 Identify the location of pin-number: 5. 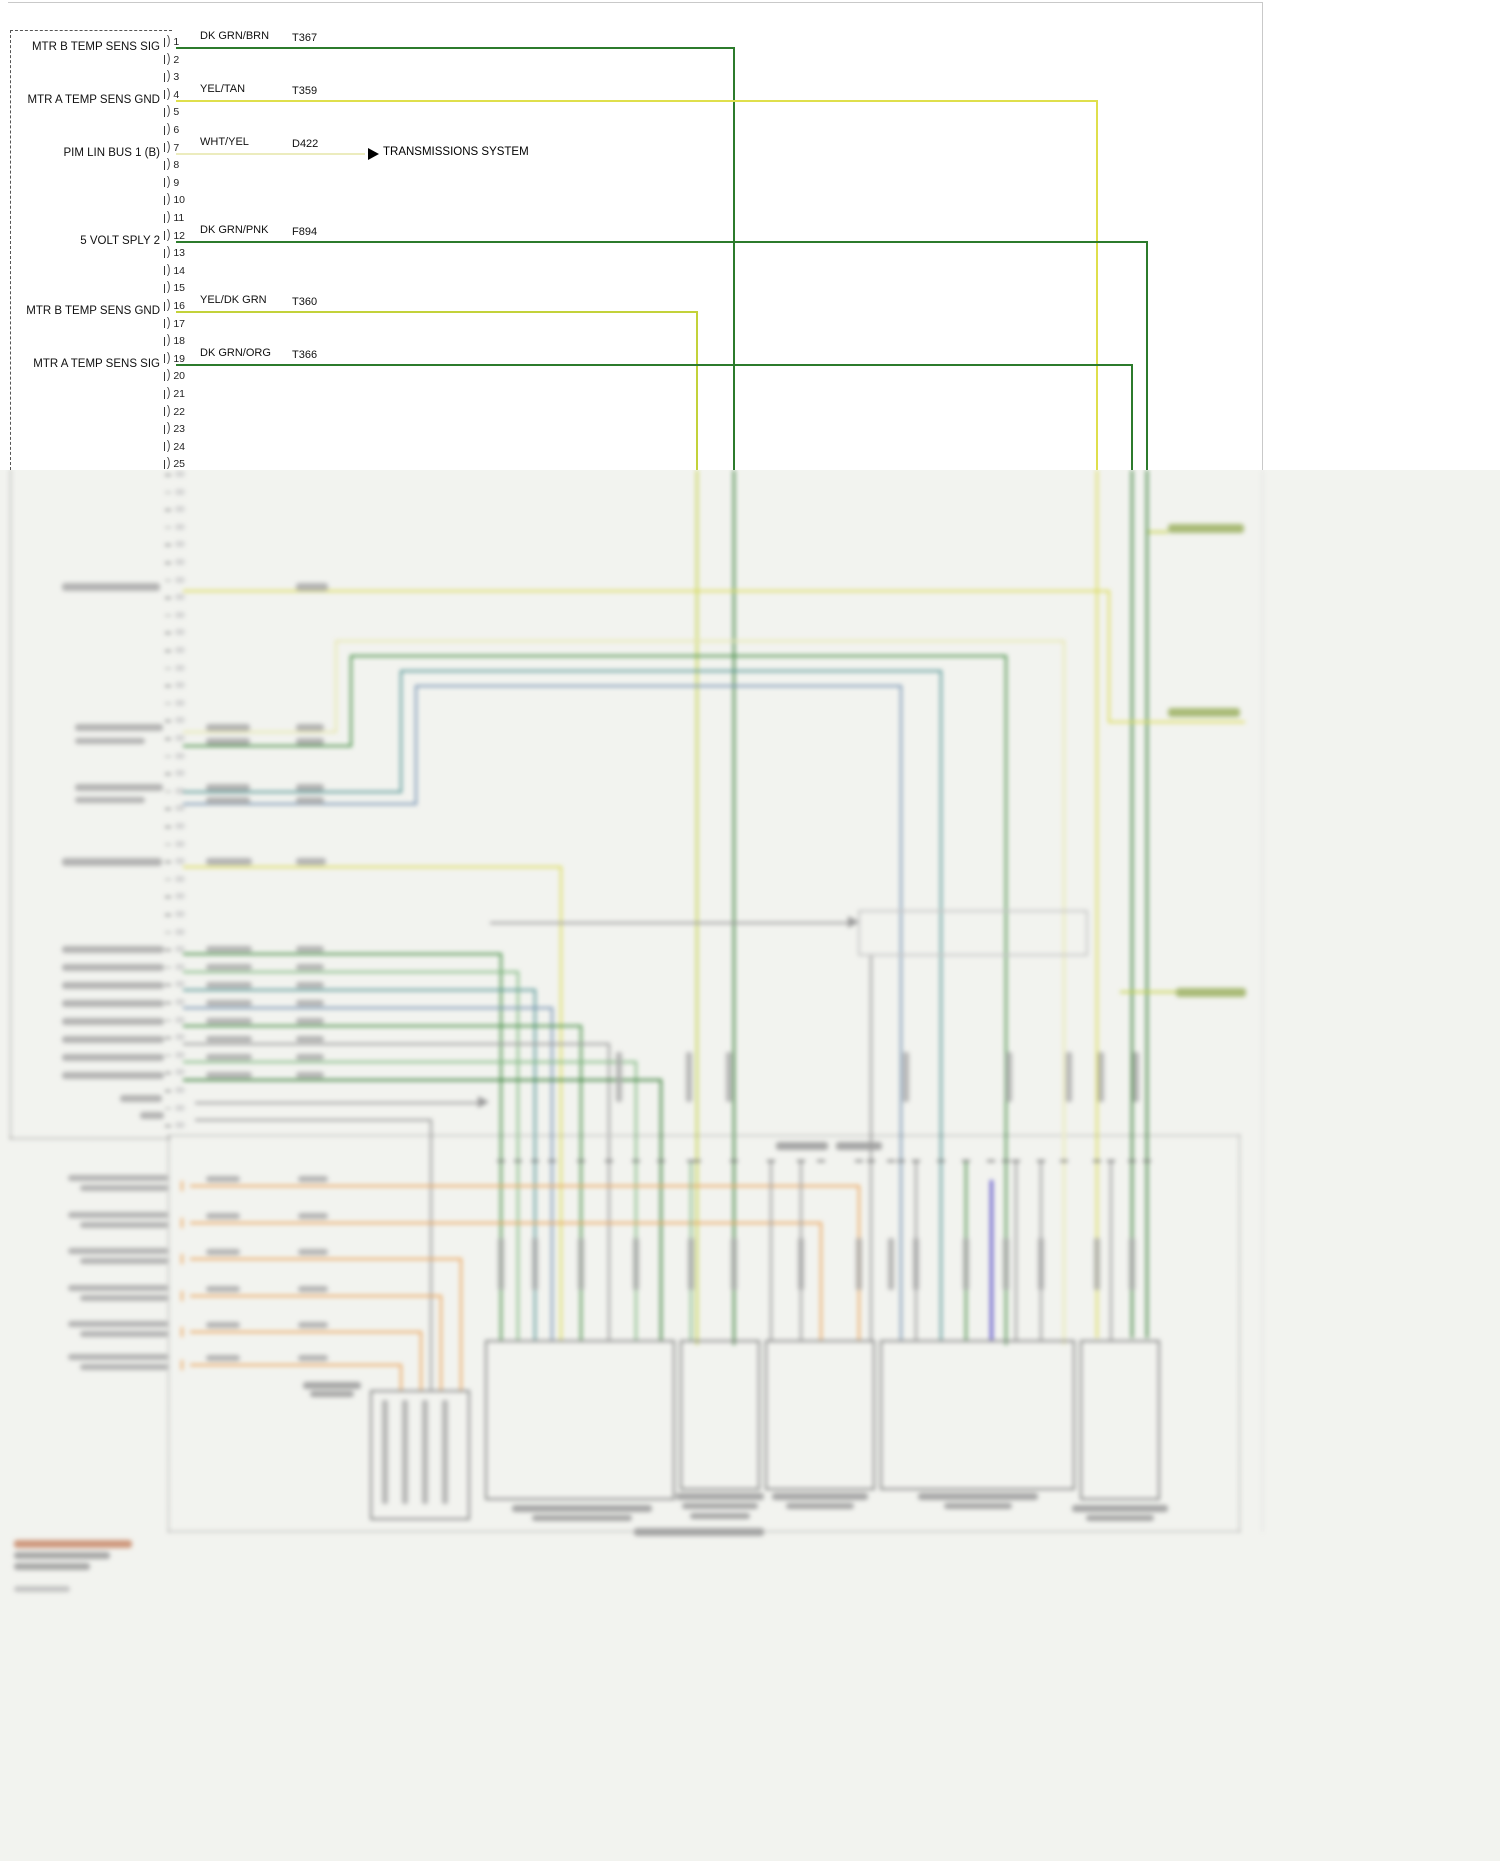
(176, 112).